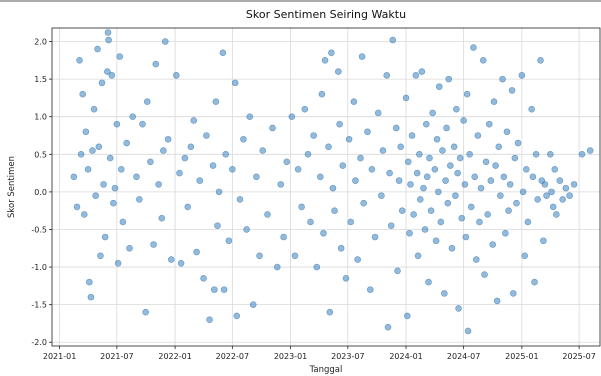 The height and width of the screenshot is (376, 601). I want to click on x-tick-label: 2022-01, so click(174, 356).